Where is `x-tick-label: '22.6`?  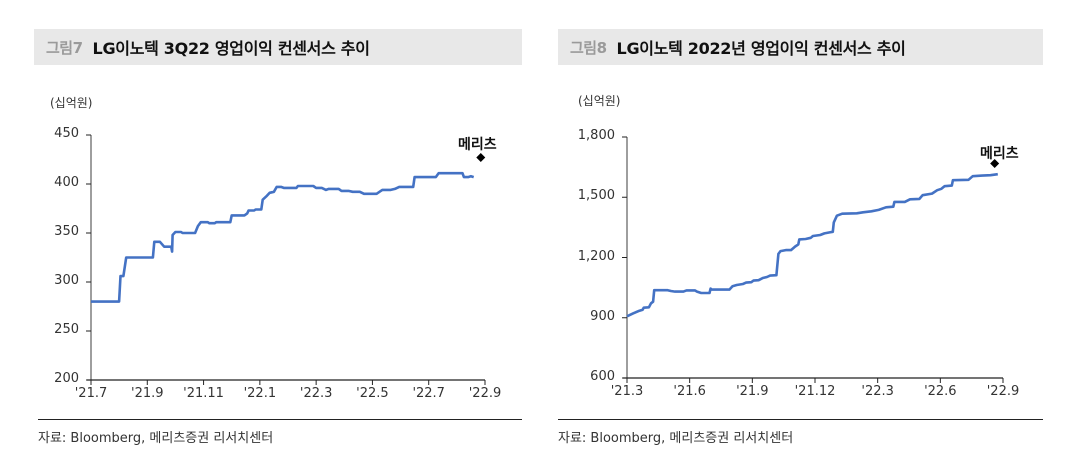 x-tick-label: '22.6 is located at coordinates (940, 391).